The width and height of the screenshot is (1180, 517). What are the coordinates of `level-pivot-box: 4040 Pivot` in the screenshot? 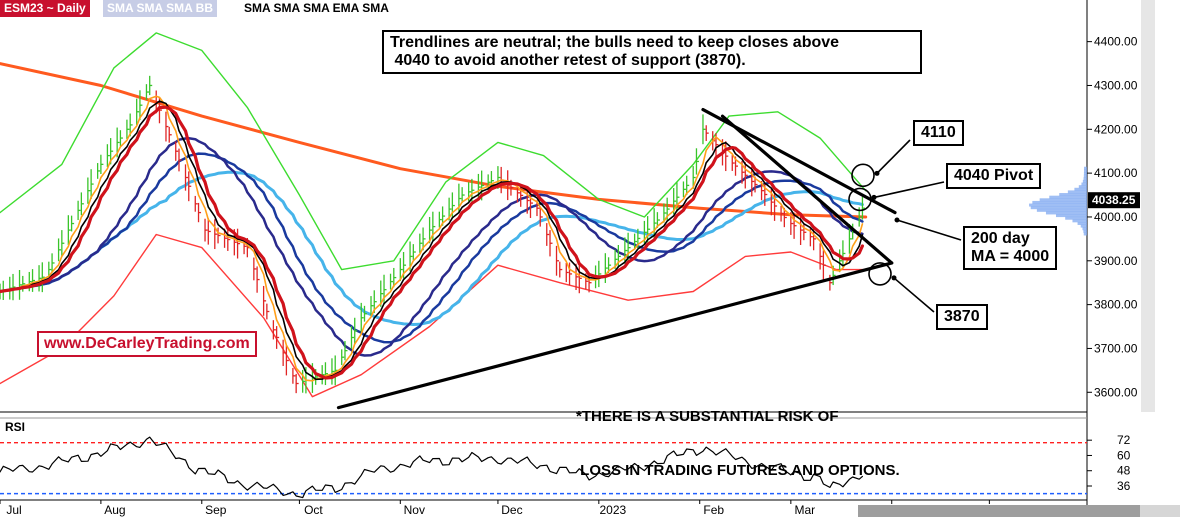 It's located at (994, 176).